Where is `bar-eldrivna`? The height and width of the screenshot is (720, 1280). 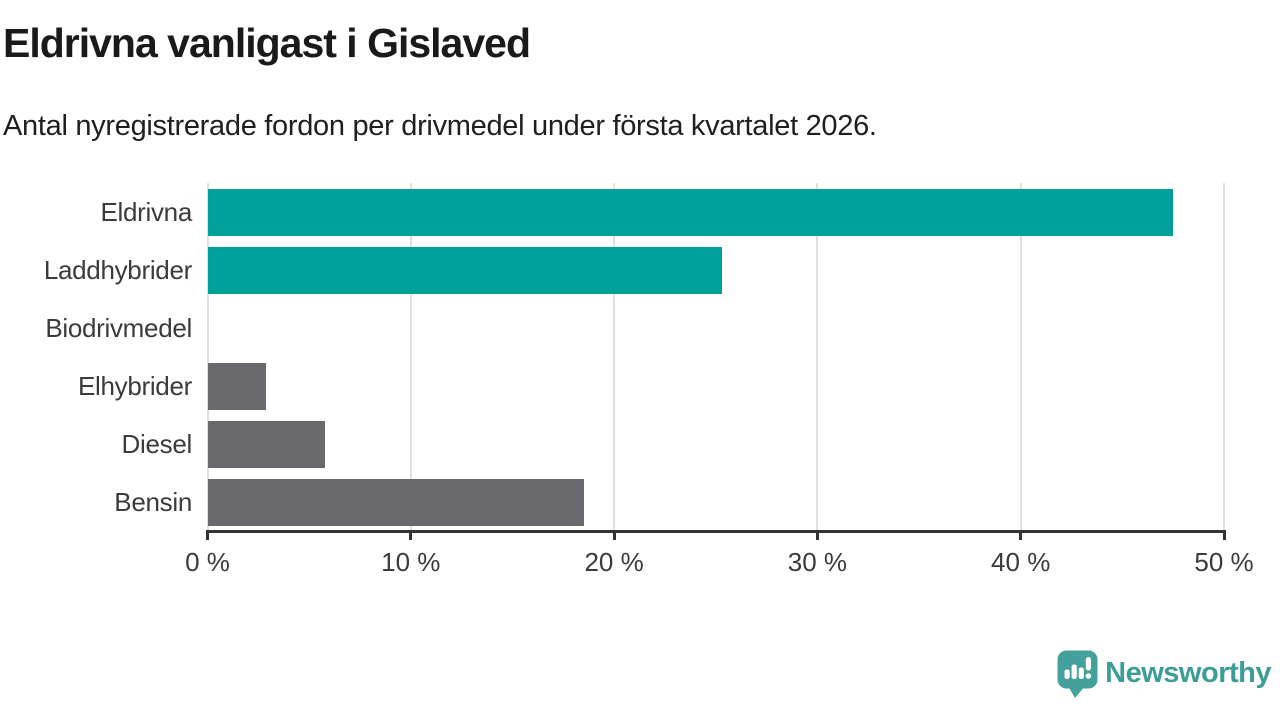 bar-eldrivna is located at coordinates (690, 212).